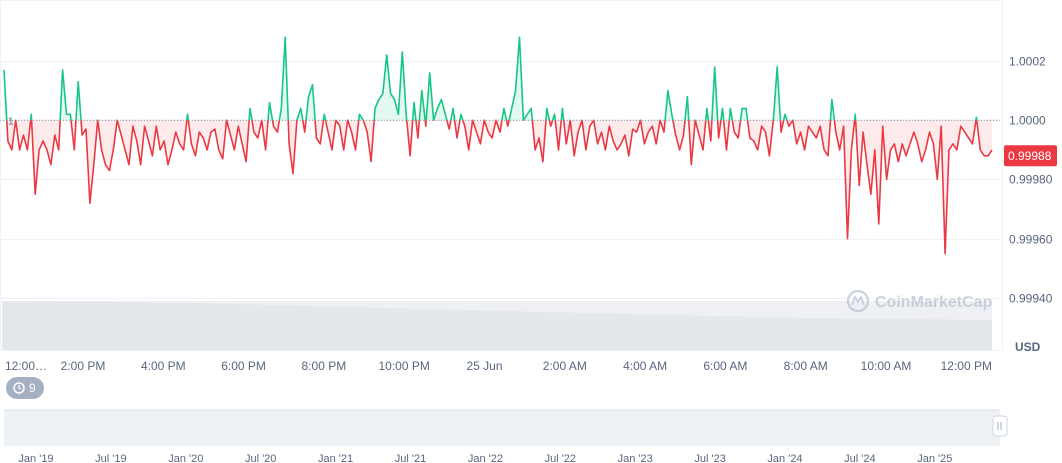 This screenshot has width=1062, height=463. Describe the element at coordinates (35, 458) in the screenshot. I see `navigator-tick-label: Jan '19` at that location.